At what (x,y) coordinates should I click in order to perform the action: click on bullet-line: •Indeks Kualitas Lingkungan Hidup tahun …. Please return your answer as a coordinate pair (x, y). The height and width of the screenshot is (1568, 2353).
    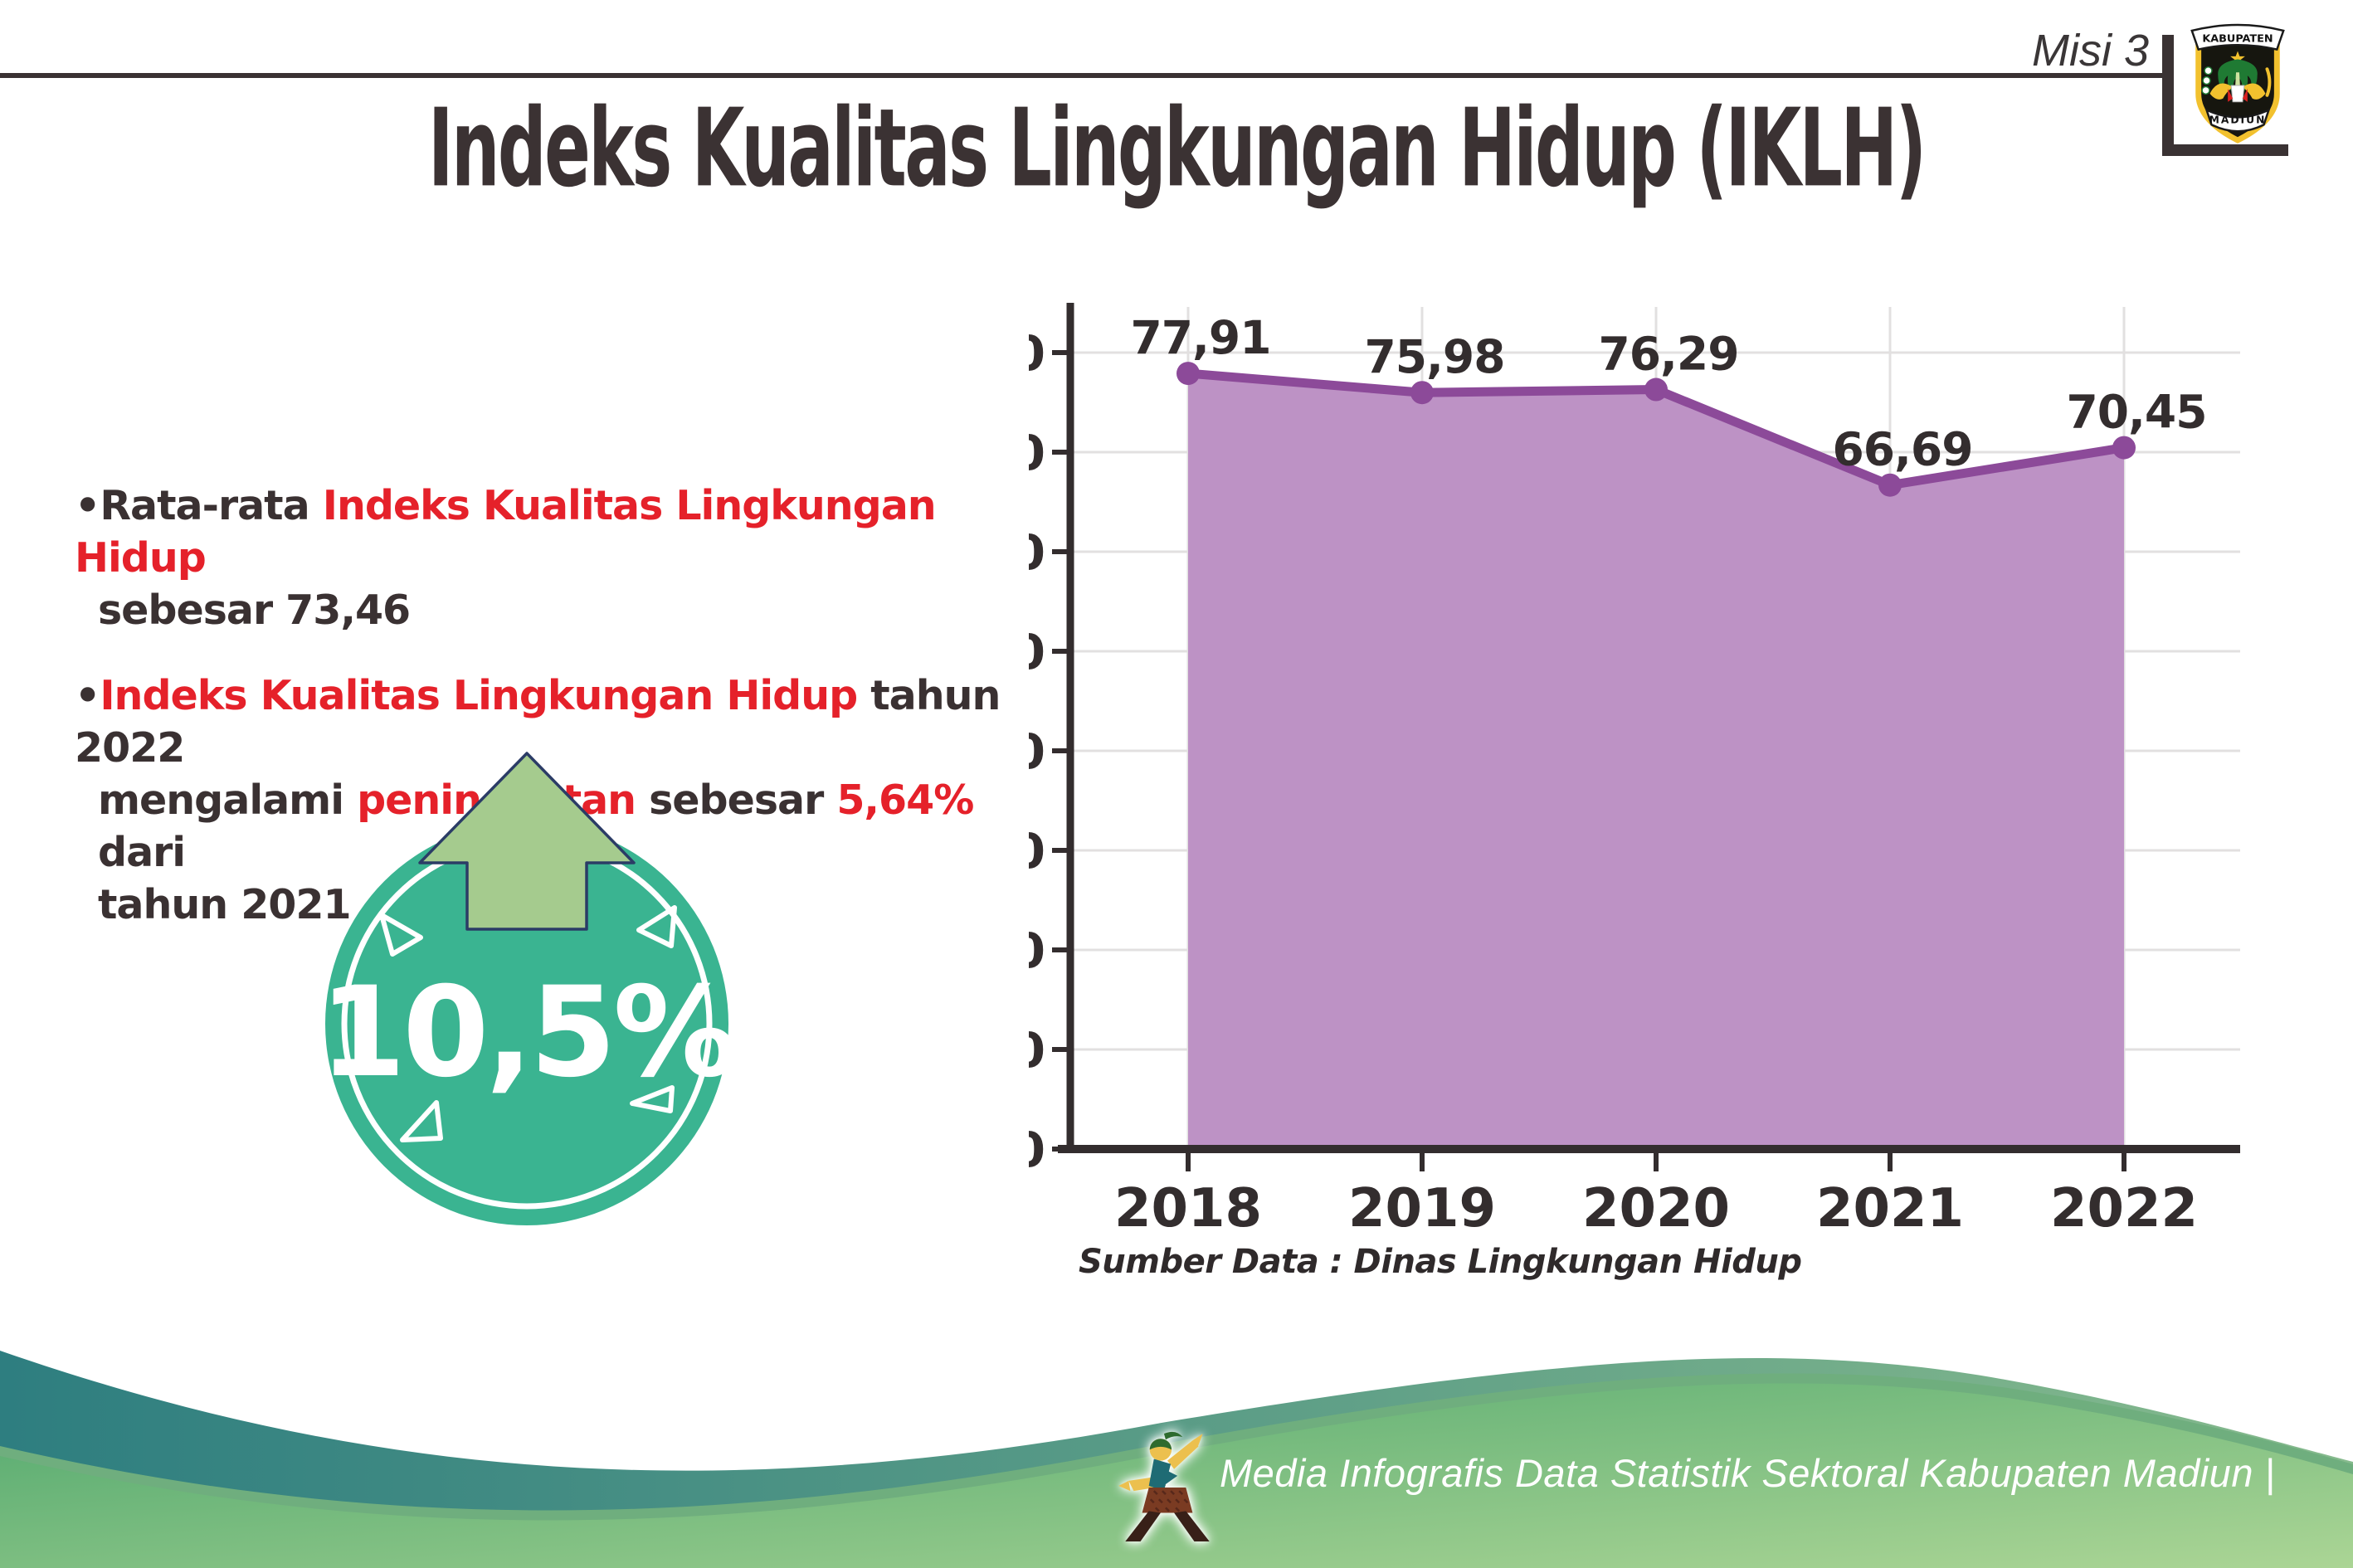
    Looking at the image, I should click on (538, 722).